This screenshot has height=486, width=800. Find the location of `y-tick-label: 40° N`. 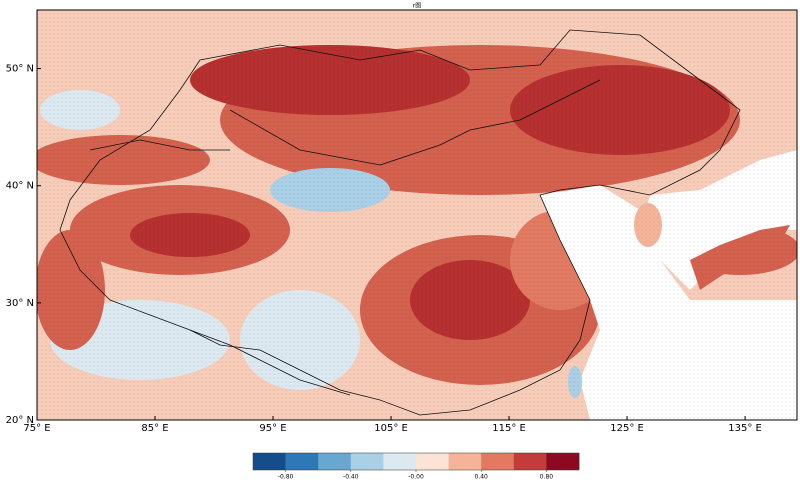

y-tick-label: 40° N is located at coordinates (20, 186).